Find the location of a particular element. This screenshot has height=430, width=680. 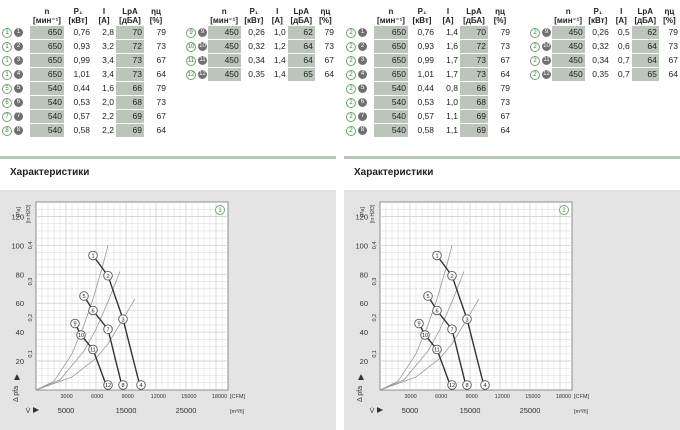

y-tick-label: 80 is located at coordinates (20, 274).